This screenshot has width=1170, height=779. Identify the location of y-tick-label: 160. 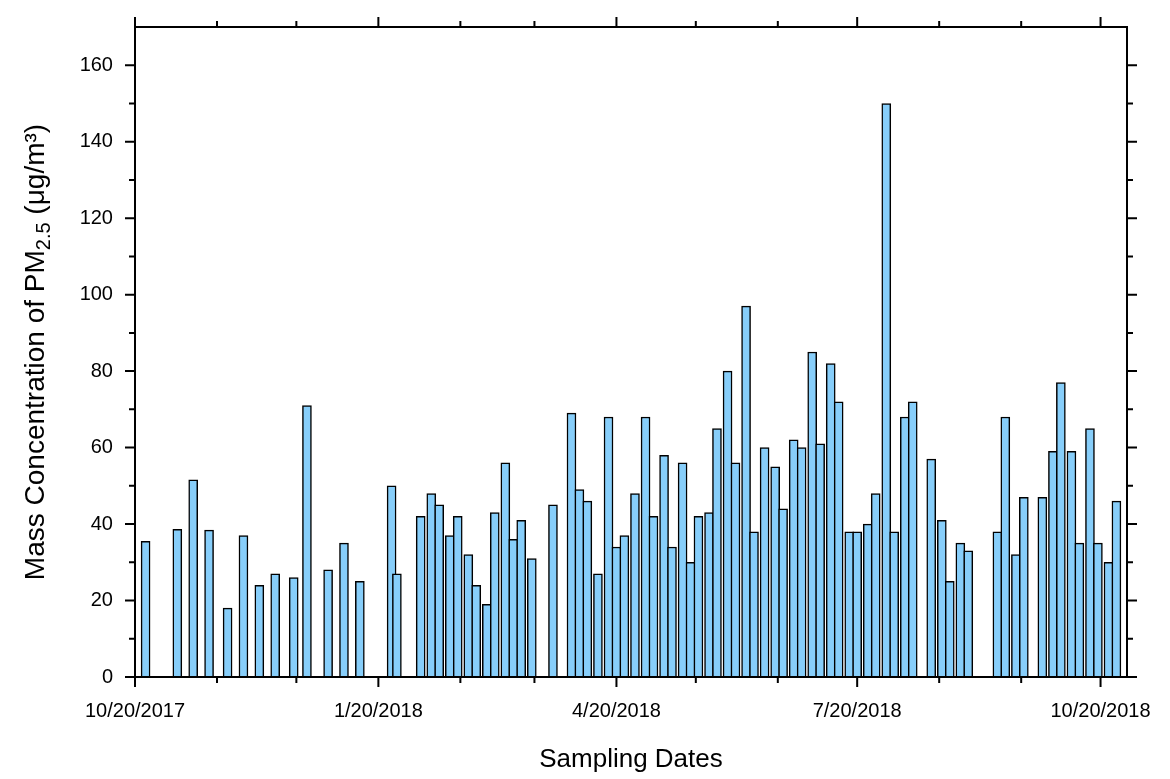
(96, 63).